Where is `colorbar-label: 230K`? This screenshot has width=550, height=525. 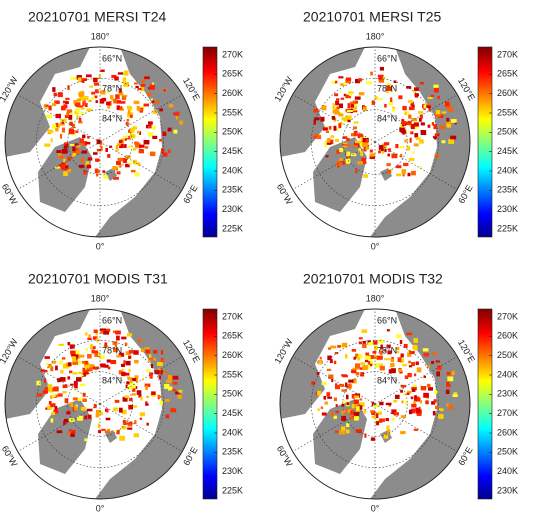
colorbar-label: 230K is located at coordinates (232, 209).